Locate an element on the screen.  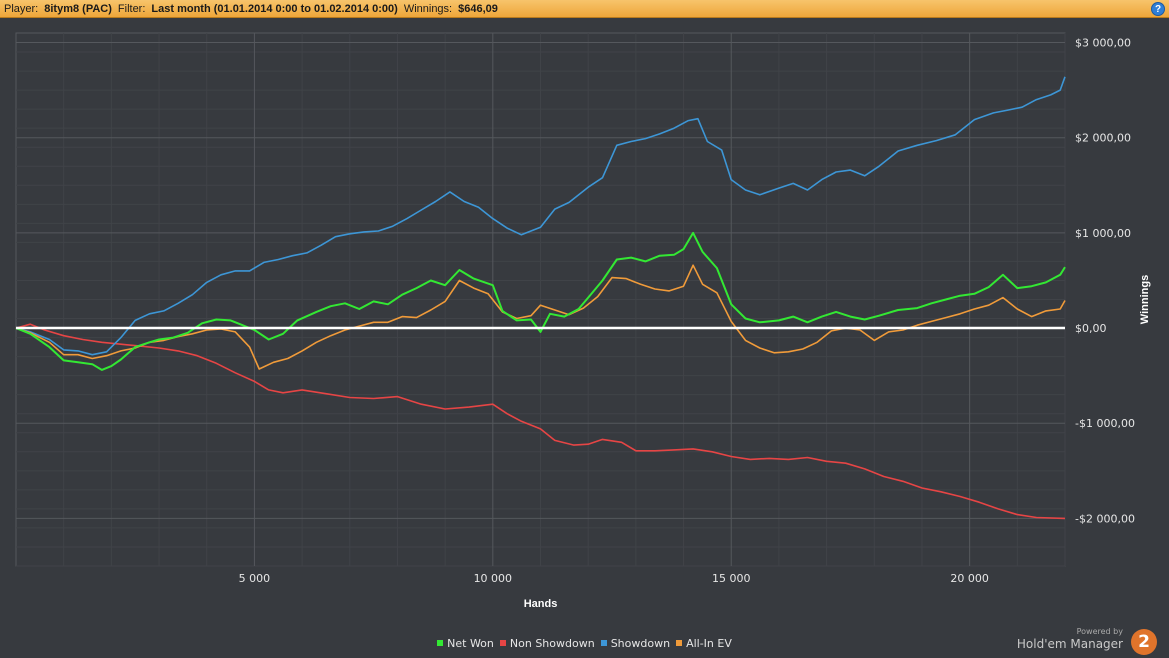
x-tick-label: 15 000 is located at coordinates (731, 578).